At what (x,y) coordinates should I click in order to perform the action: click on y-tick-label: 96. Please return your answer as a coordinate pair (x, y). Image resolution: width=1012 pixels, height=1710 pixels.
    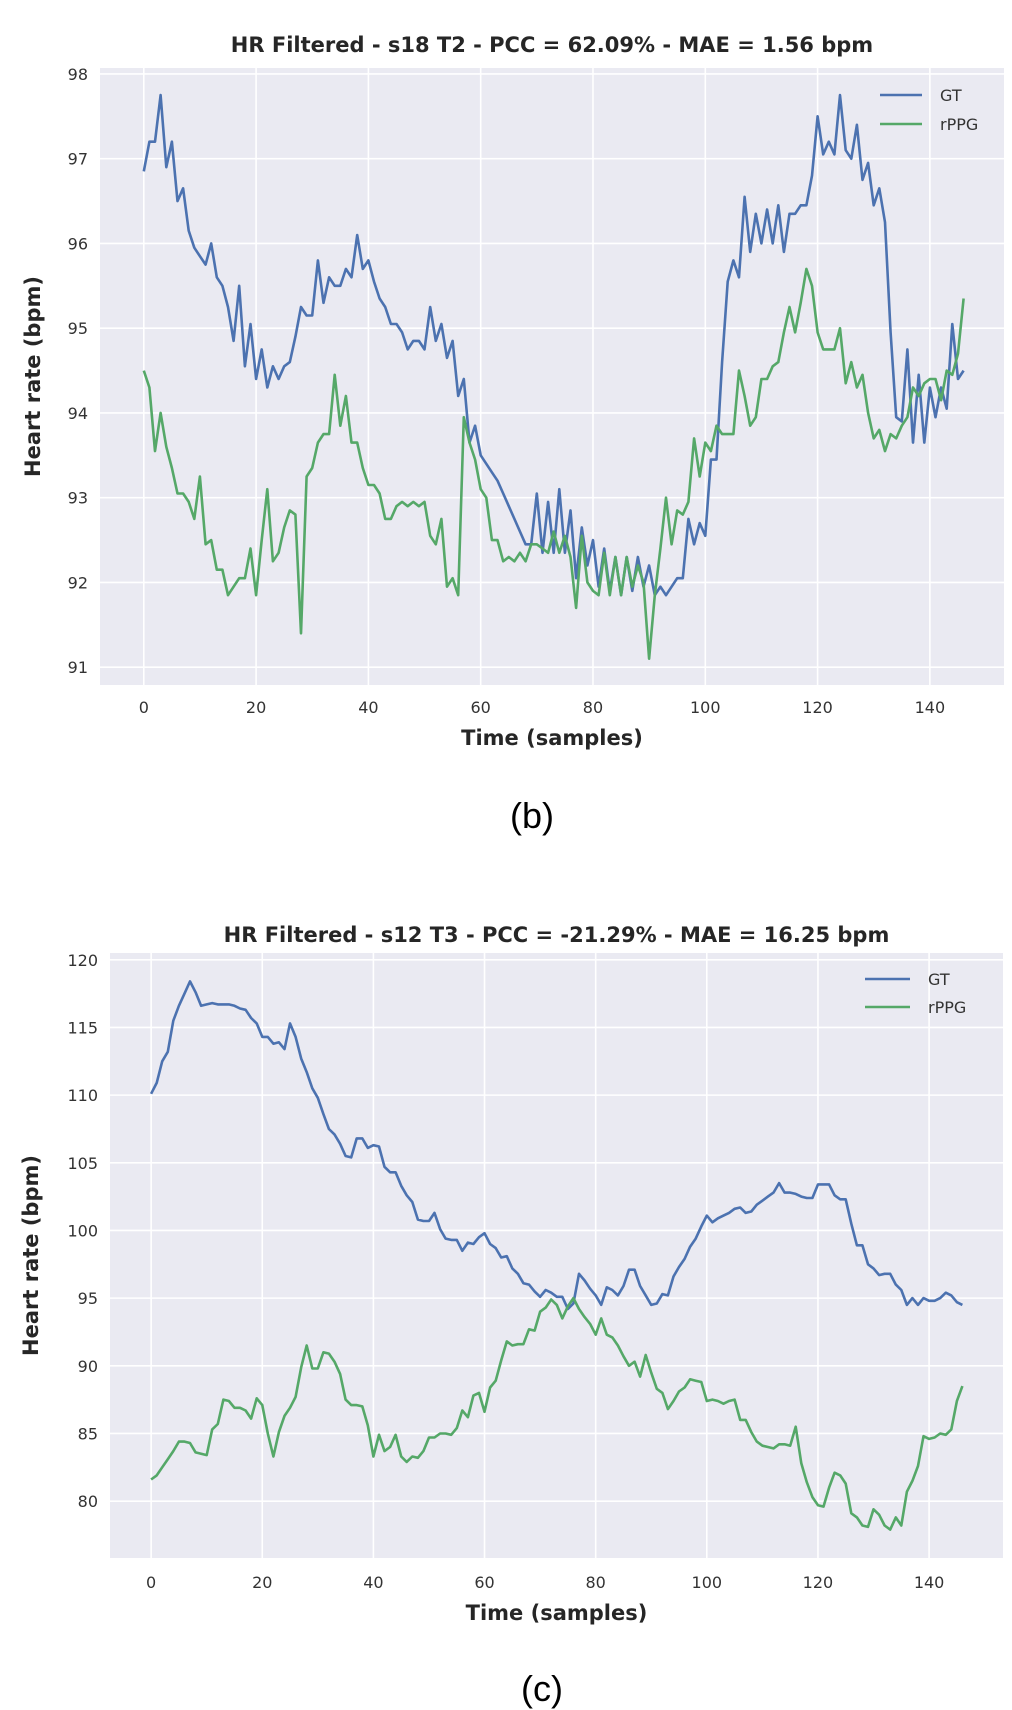
    Looking at the image, I should click on (78, 243).